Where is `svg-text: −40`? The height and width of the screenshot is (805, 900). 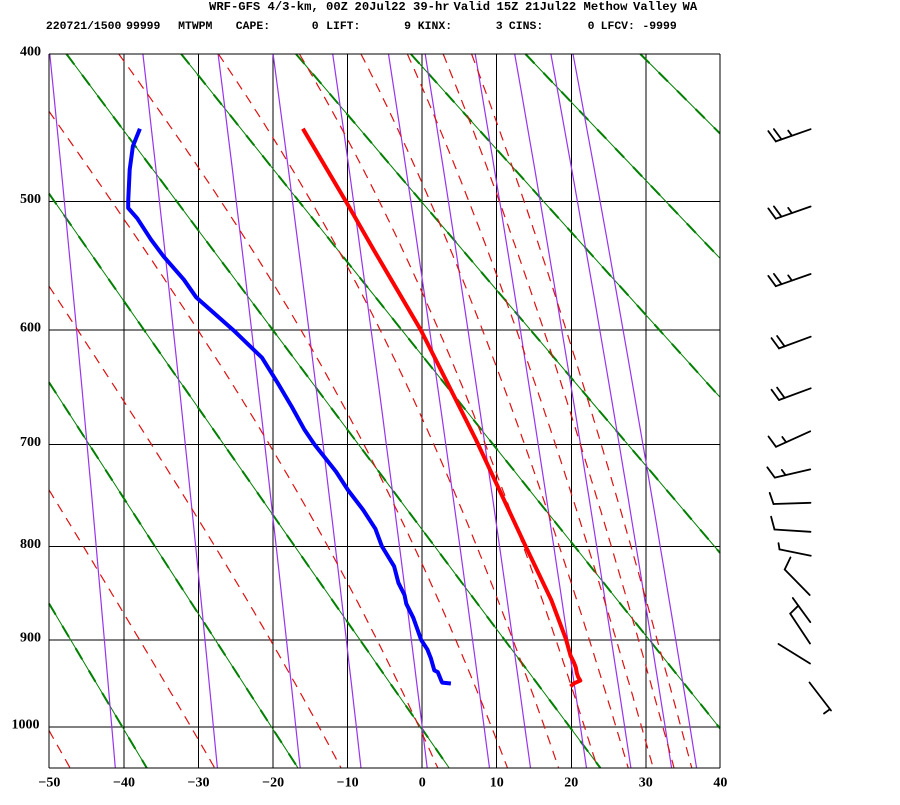
svg-text: −40 is located at coordinates (124, 783).